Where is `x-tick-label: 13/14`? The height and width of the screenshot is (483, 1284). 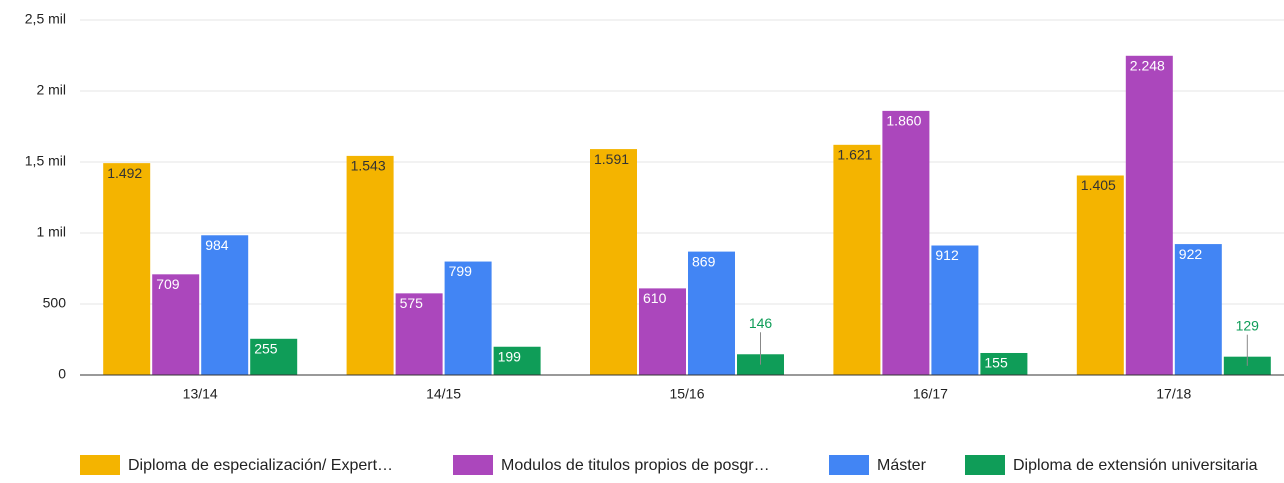 x-tick-label: 13/14 is located at coordinates (200, 394).